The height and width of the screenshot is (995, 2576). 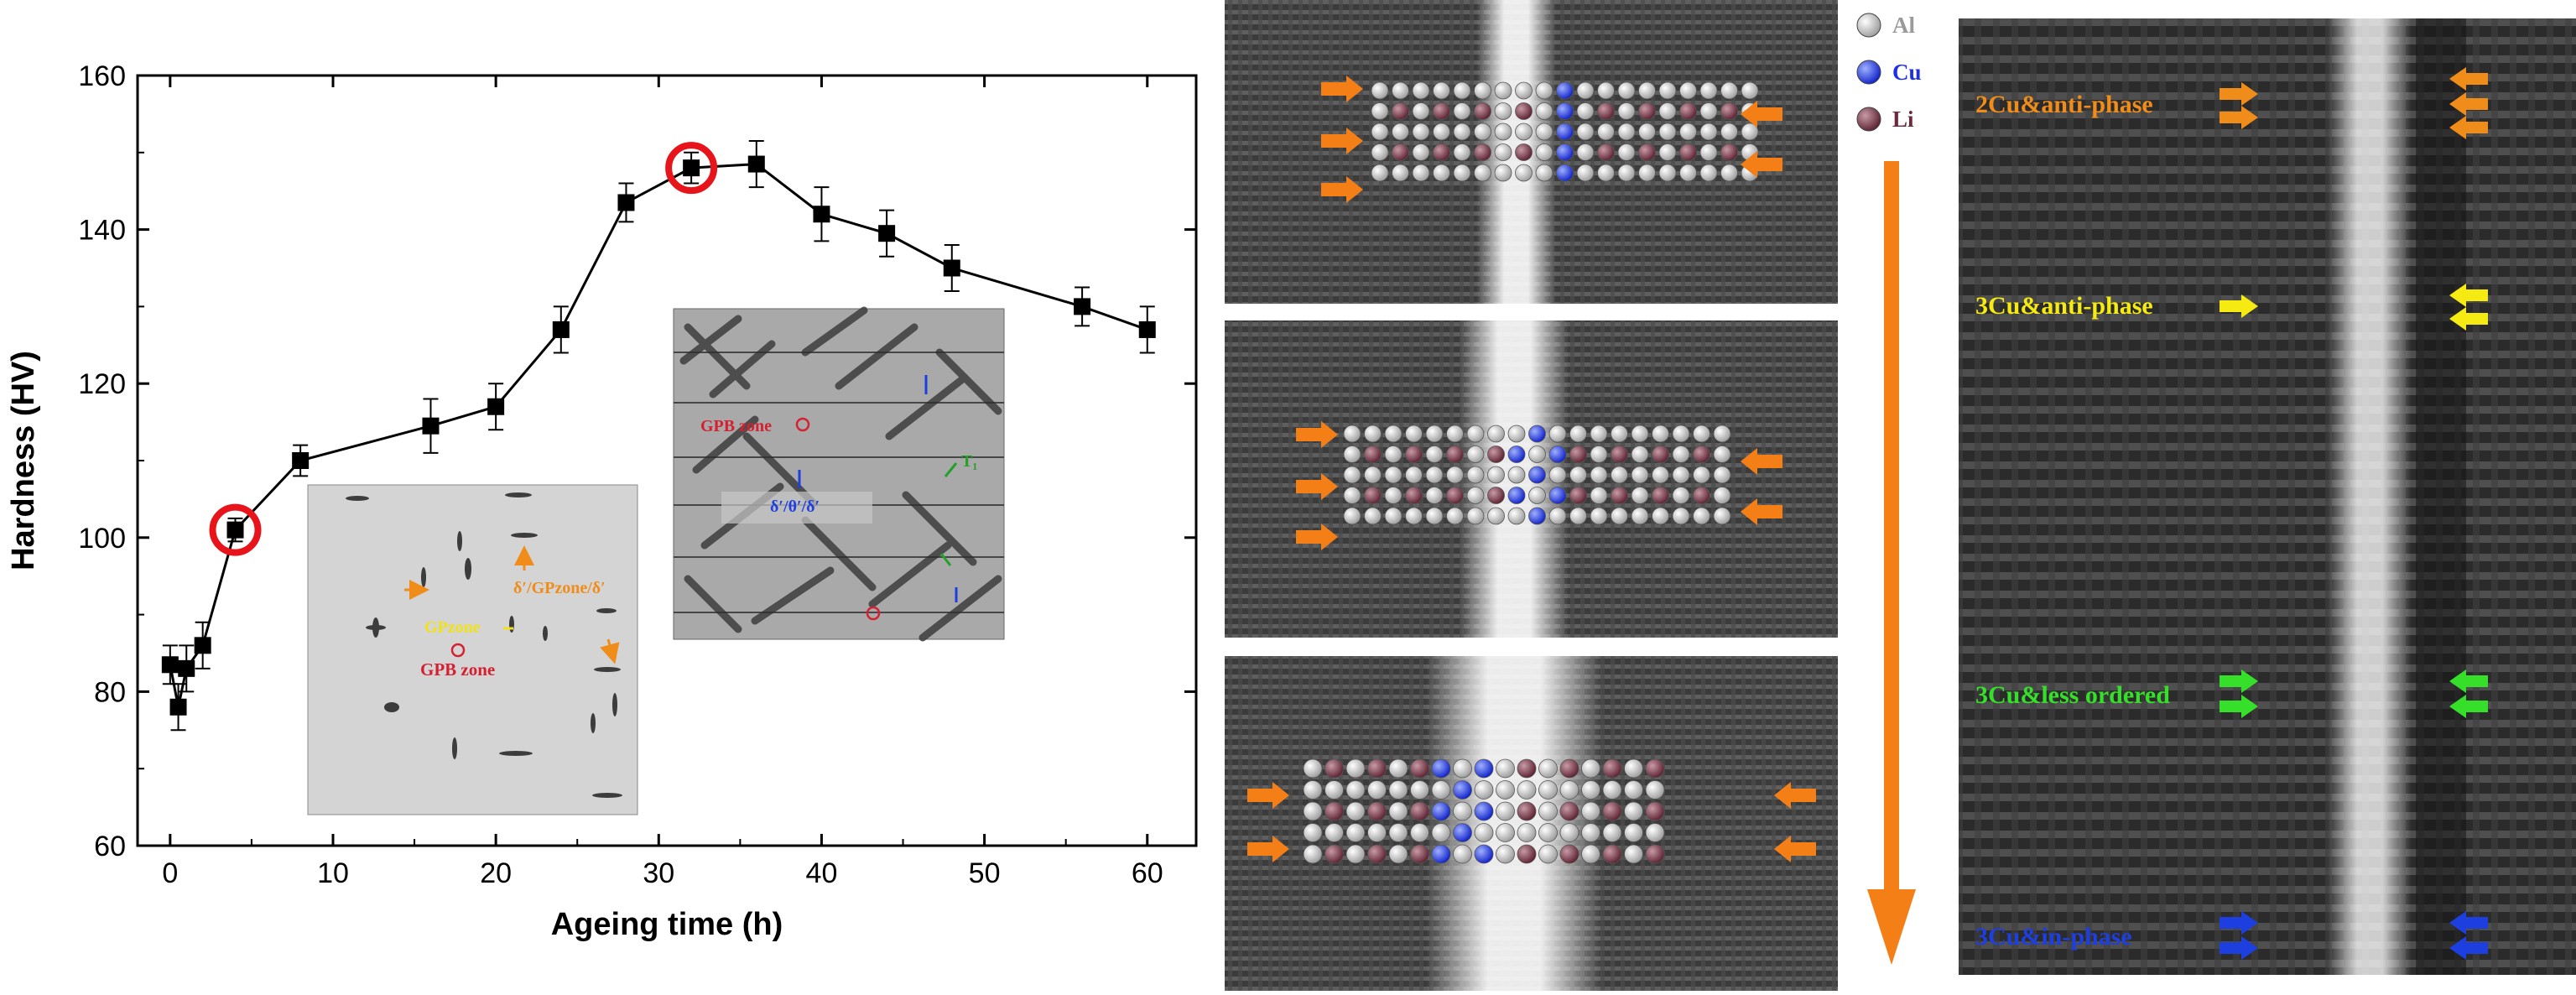 What do you see at coordinates (969, 462) in the screenshot?
I see `inset-right-t1-label: T₁` at bounding box center [969, 462].